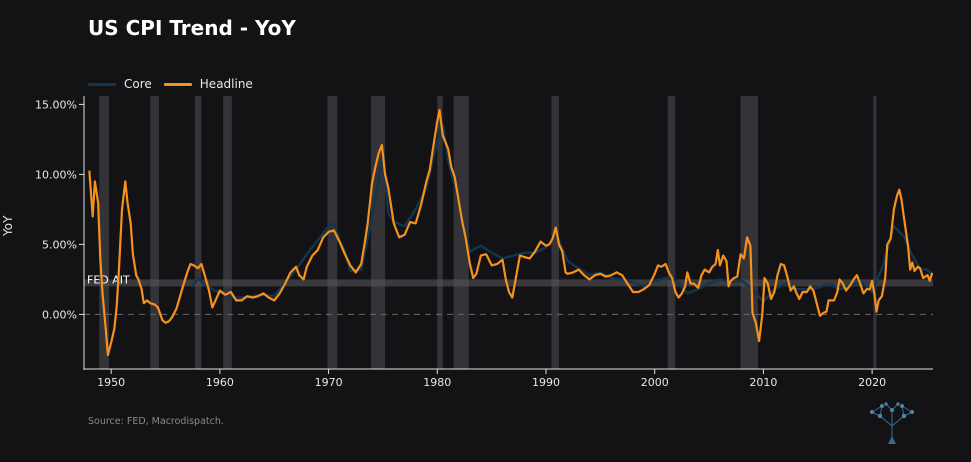 This screenshot has width=971, height=462. I want to click on x-tick-label-5: 2000, so click(655, 382).